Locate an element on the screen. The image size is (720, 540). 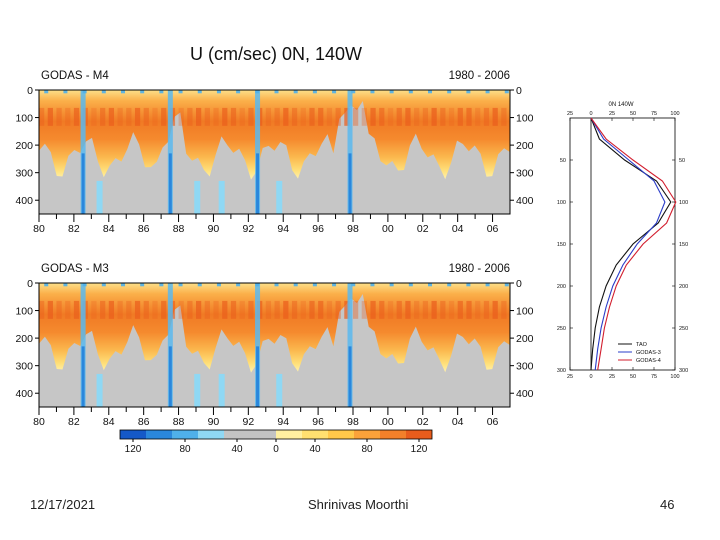
x-tick-label: 94 is located at coordinates (283, 229).